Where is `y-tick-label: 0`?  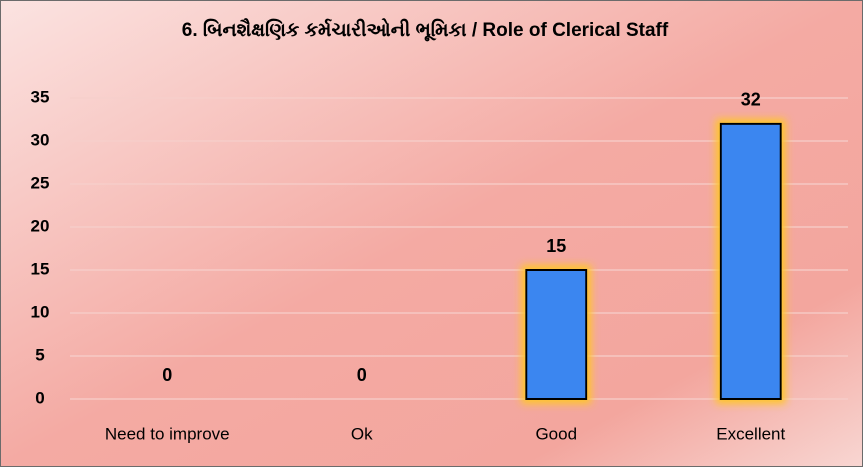
y-tick-label: 0 is located at coordinates (39, 397).